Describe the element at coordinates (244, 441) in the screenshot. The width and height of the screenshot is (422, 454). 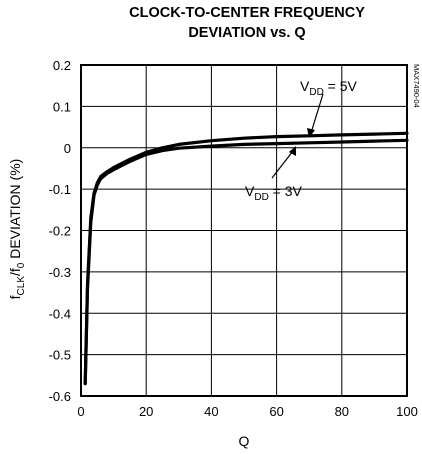
I see `x-axis-label: Q` at that location.